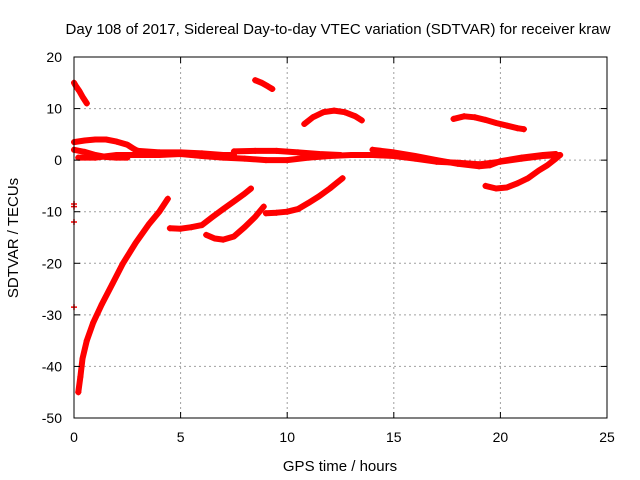 The image size is (640, 480). What do you see at coordinates (501, 437) in the screenshot?
I see `x-tick-label: 20` at bounding box center [501, 437].